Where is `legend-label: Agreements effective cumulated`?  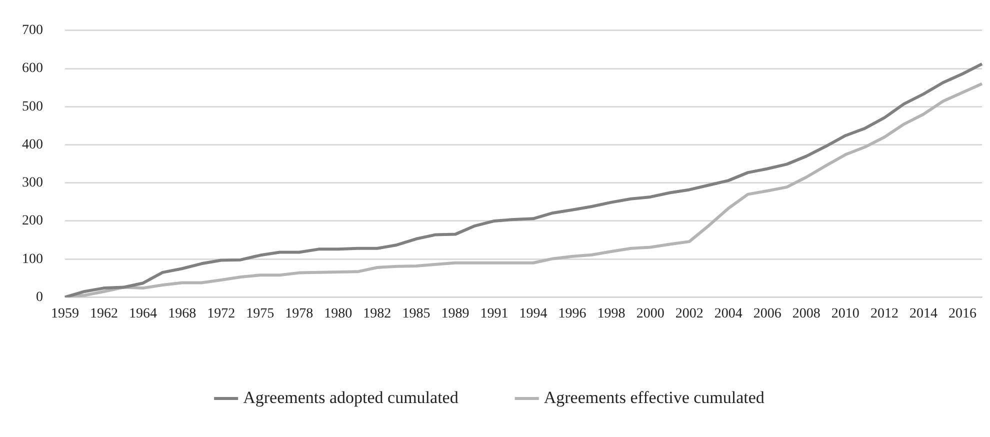
legend-label: Agreements effective cumulated is located at coordinates (654, 397).